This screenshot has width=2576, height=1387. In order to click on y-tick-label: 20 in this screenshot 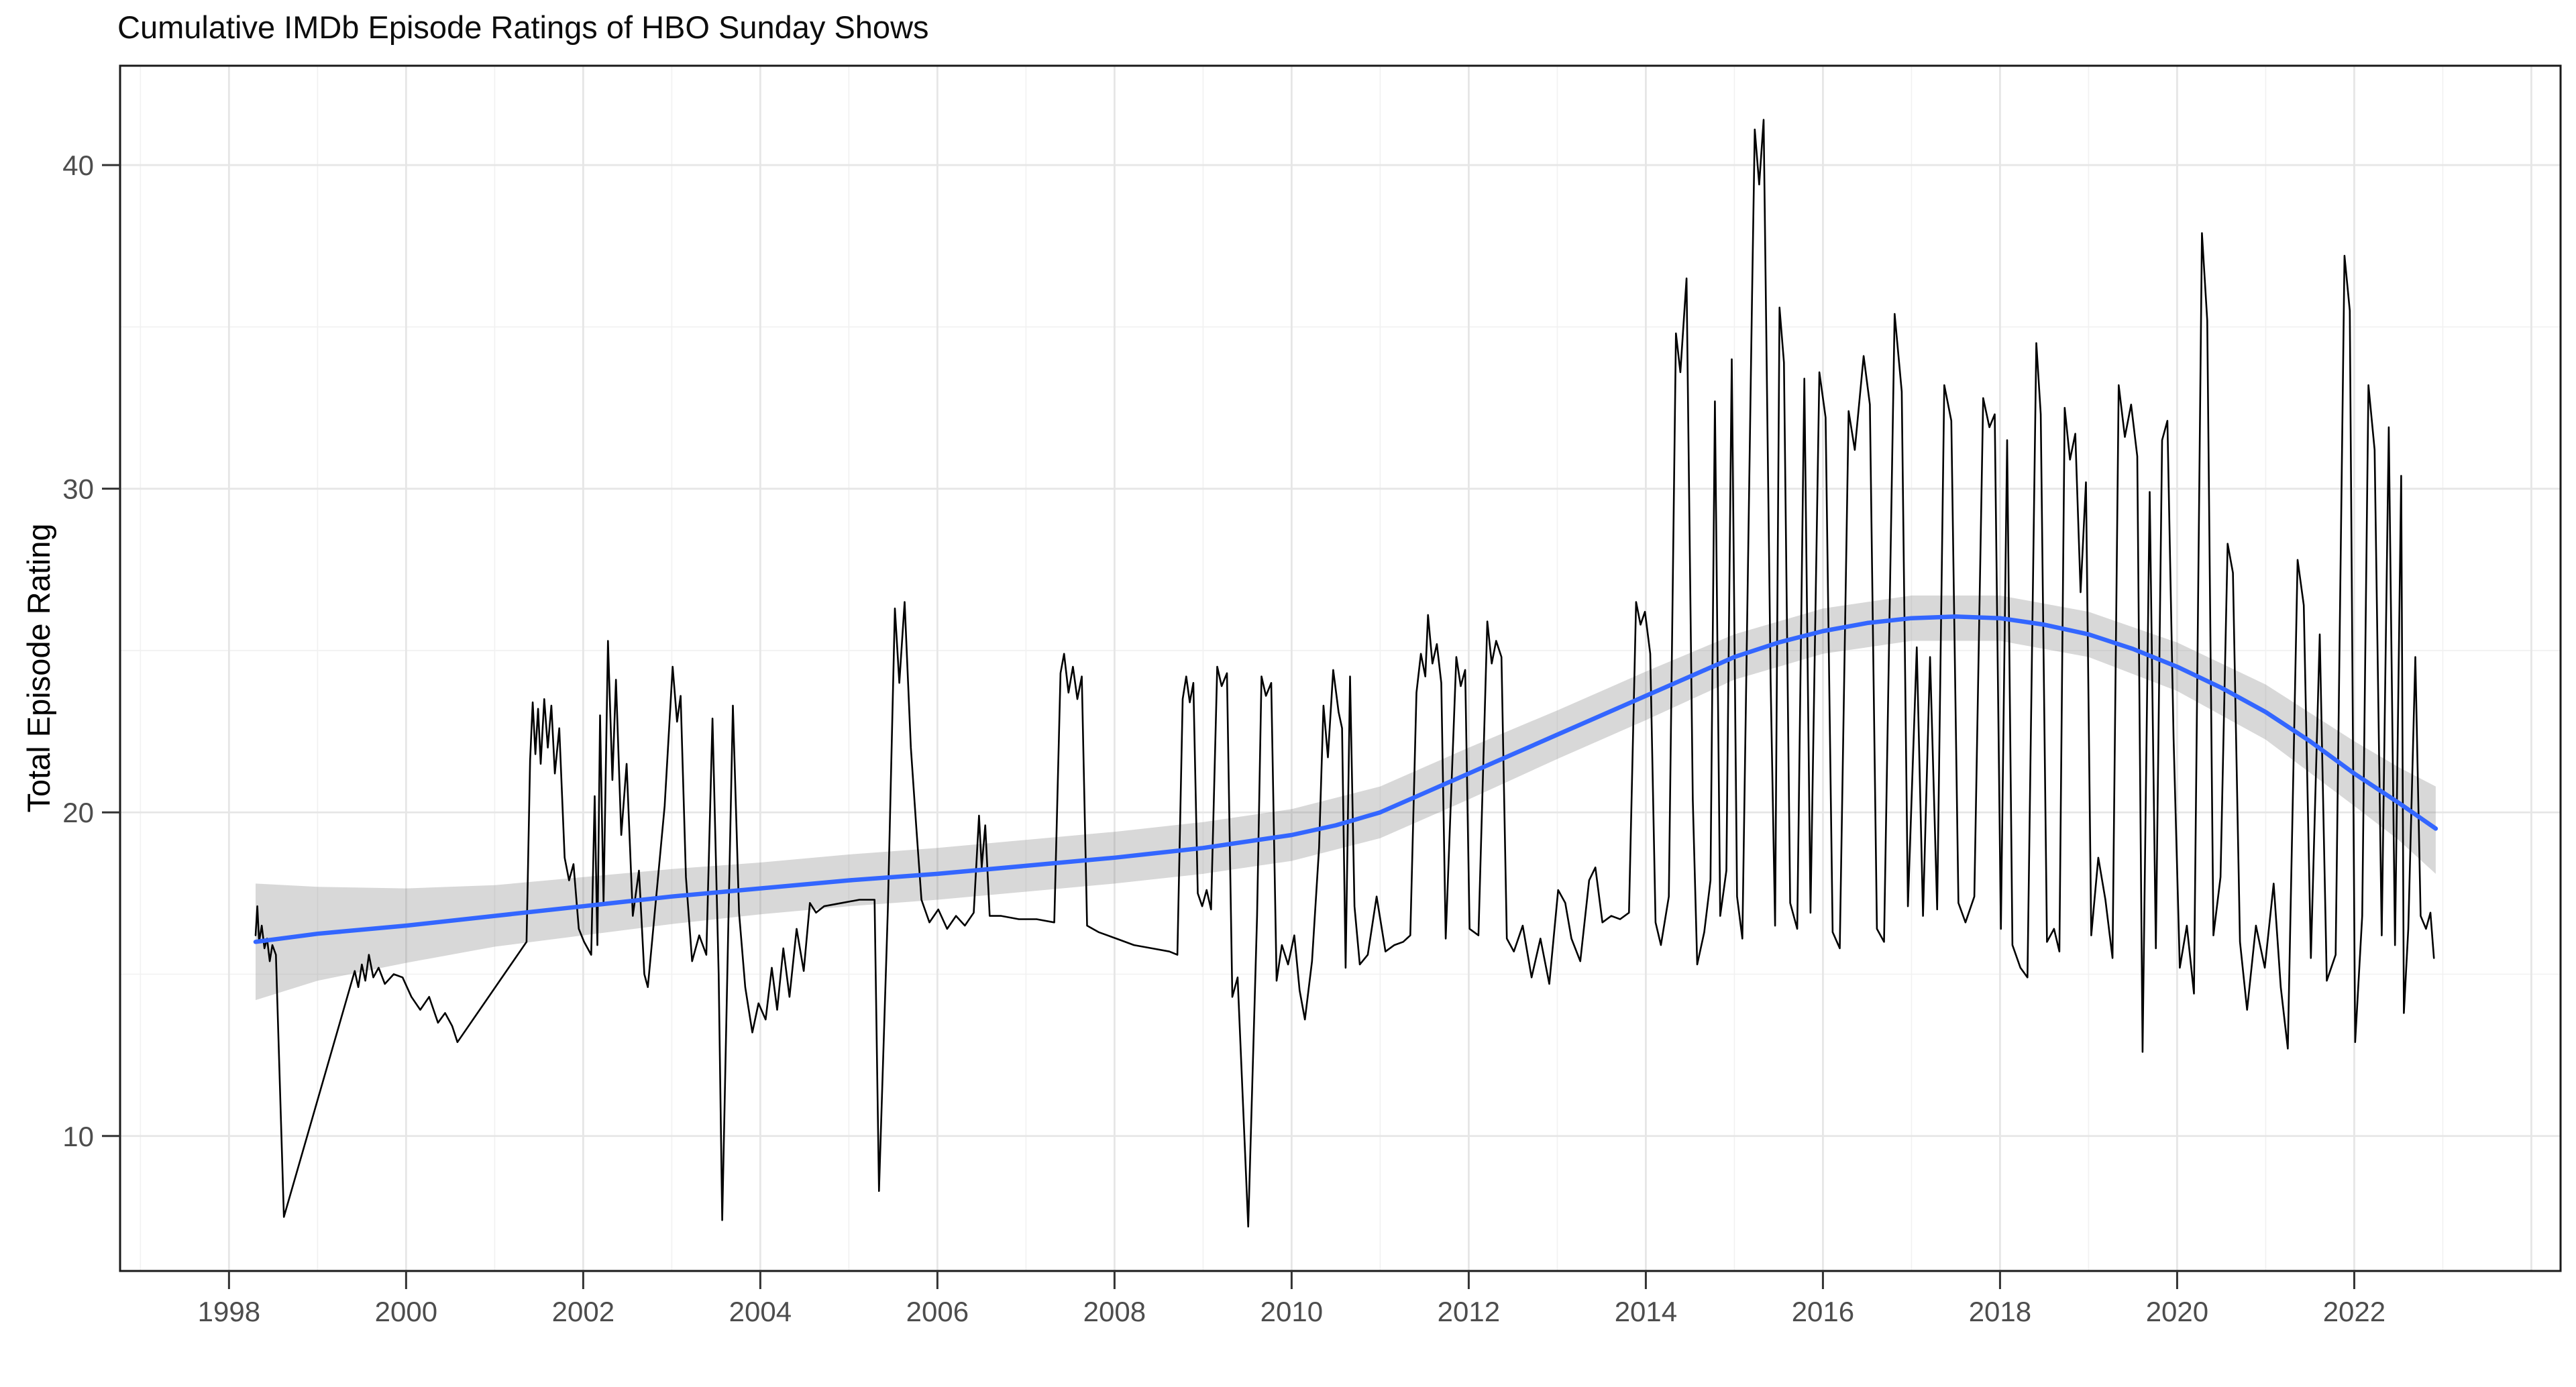, I will do `click(78, 812)`.